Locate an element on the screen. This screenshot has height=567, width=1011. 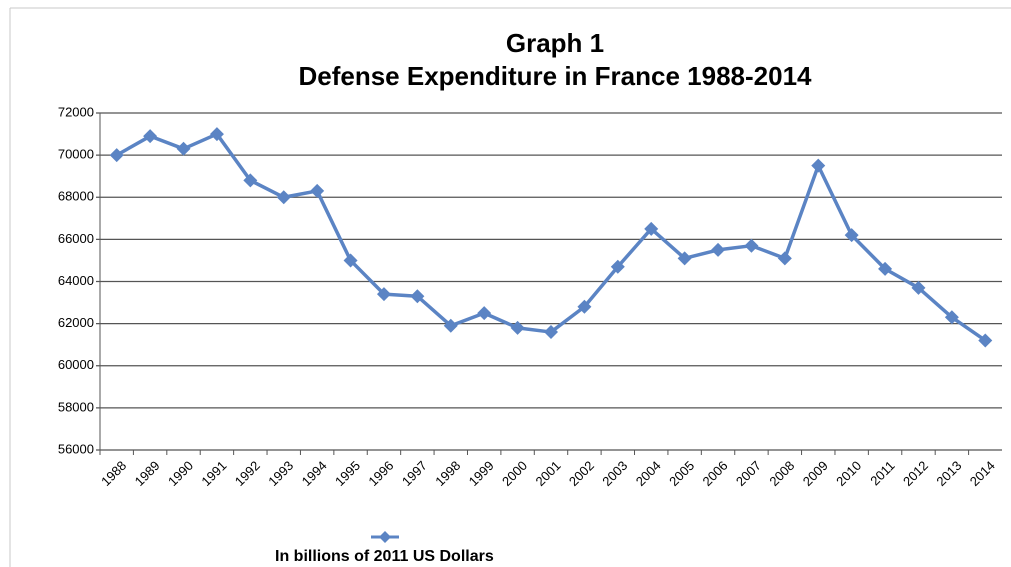
y-tick-label: 64000 is located at coordinates (76, 280).